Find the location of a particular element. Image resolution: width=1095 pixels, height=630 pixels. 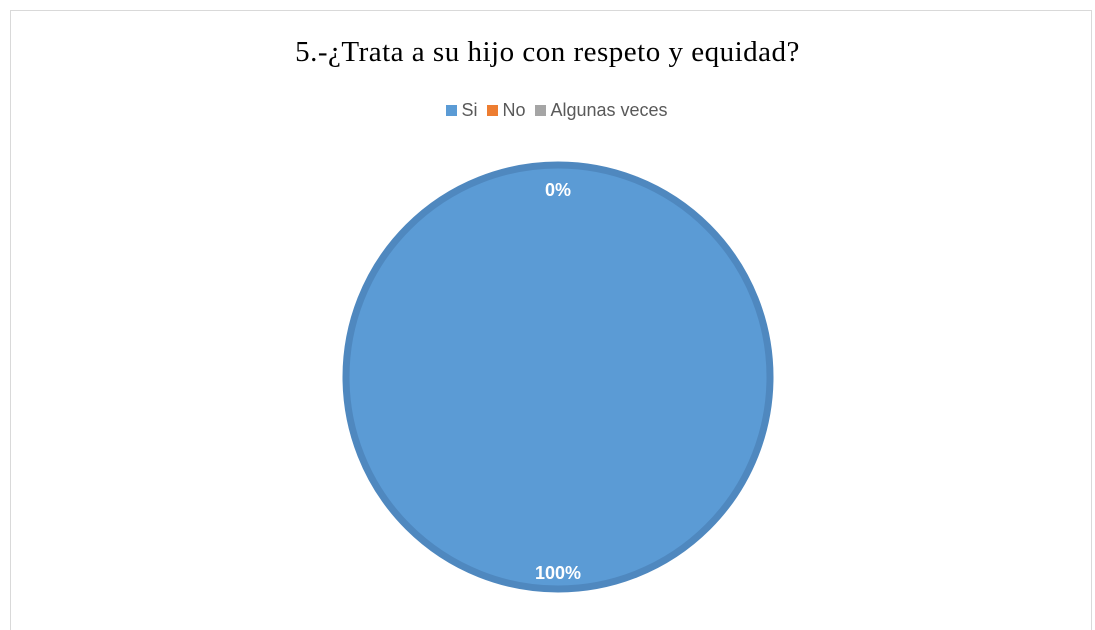

data-label-zero: 0% is located at coordinates (558, 190).